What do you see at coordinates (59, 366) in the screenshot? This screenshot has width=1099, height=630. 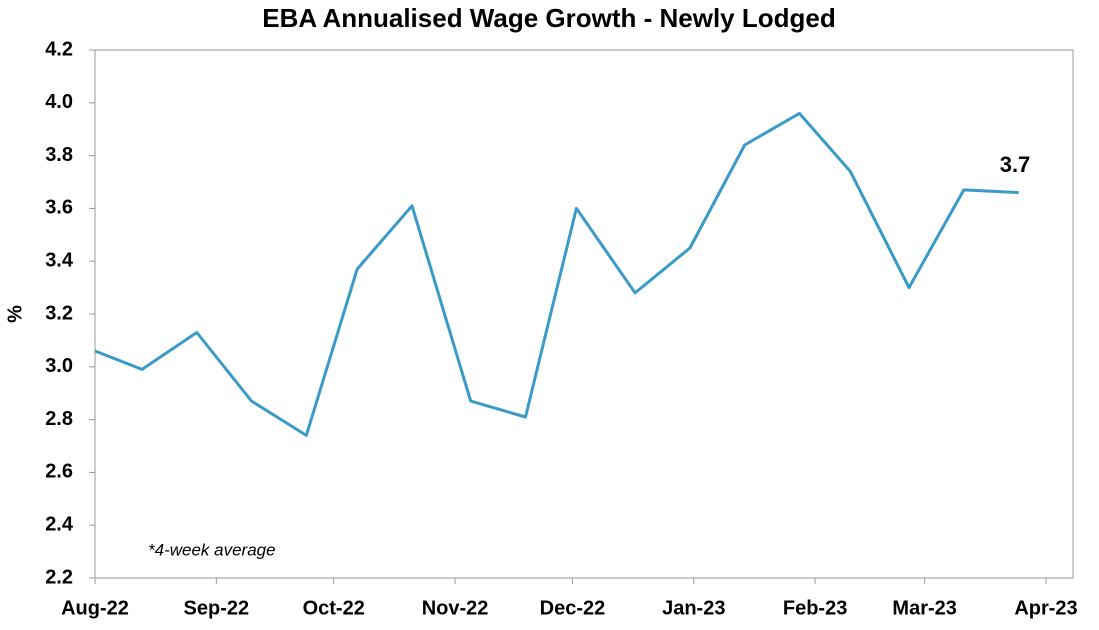 I see `y-tick-label: 3.0` at bounding box center [59, 366].